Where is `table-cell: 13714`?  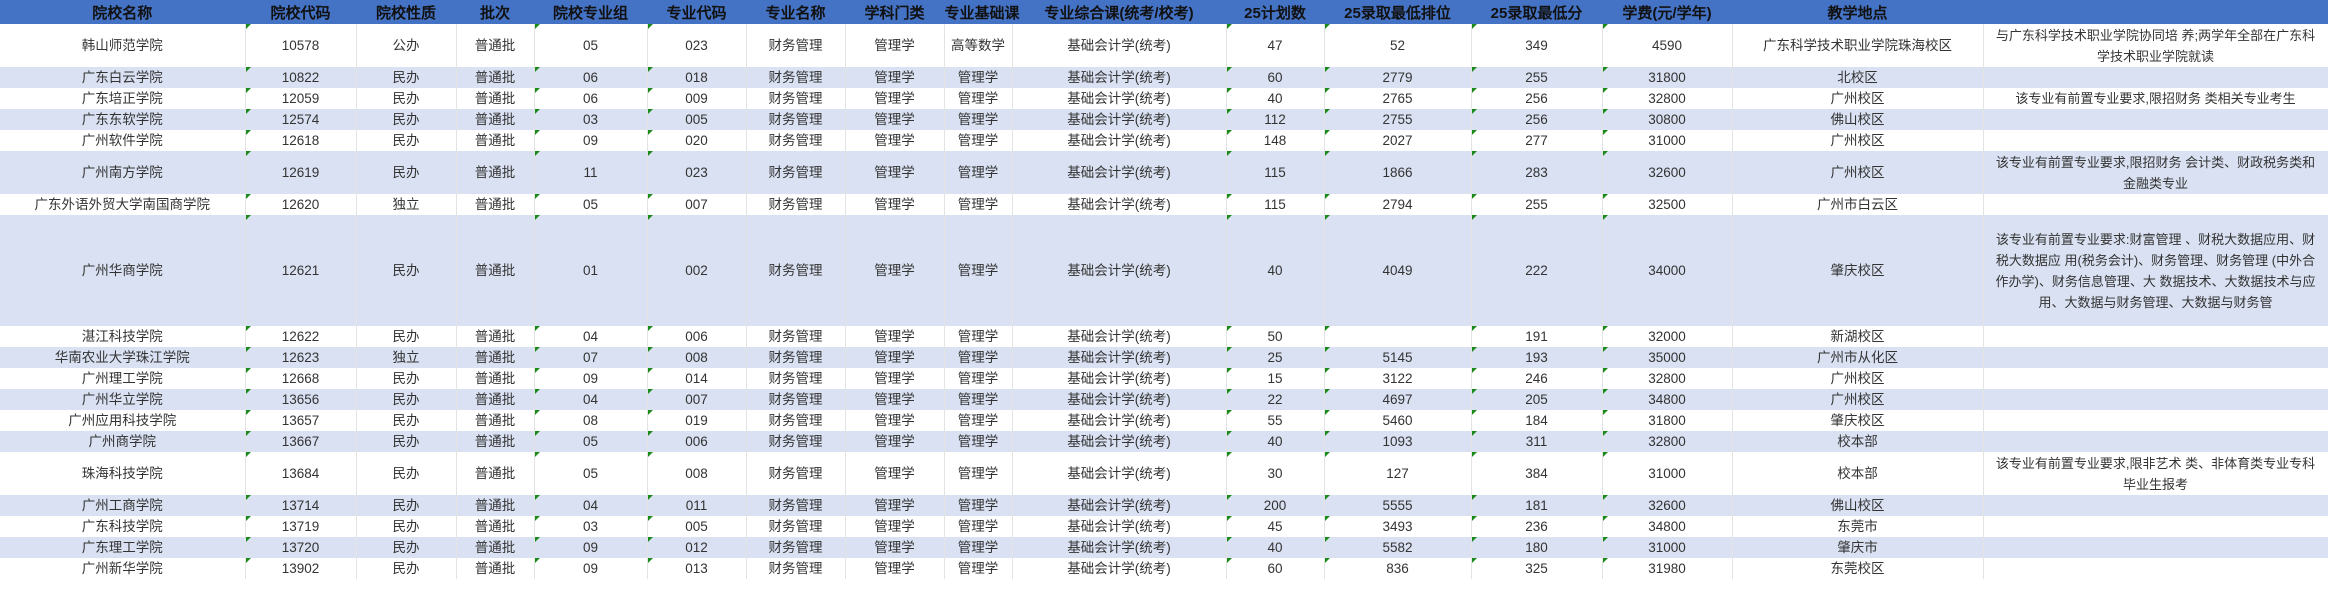 table-cell: 13714 is located at coordinates (301, 505).